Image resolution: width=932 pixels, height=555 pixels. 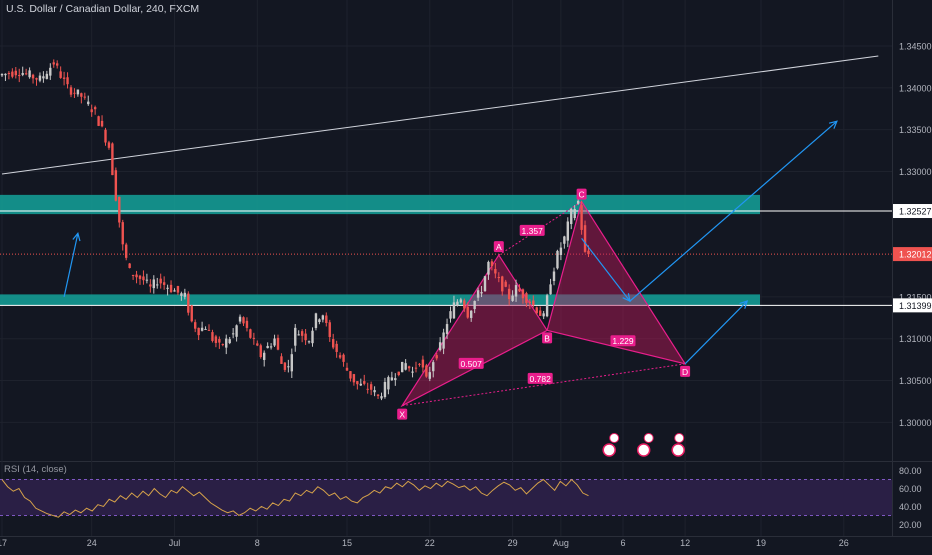 I want to click on x-tick-label: 15, so click(x=347, y=543).